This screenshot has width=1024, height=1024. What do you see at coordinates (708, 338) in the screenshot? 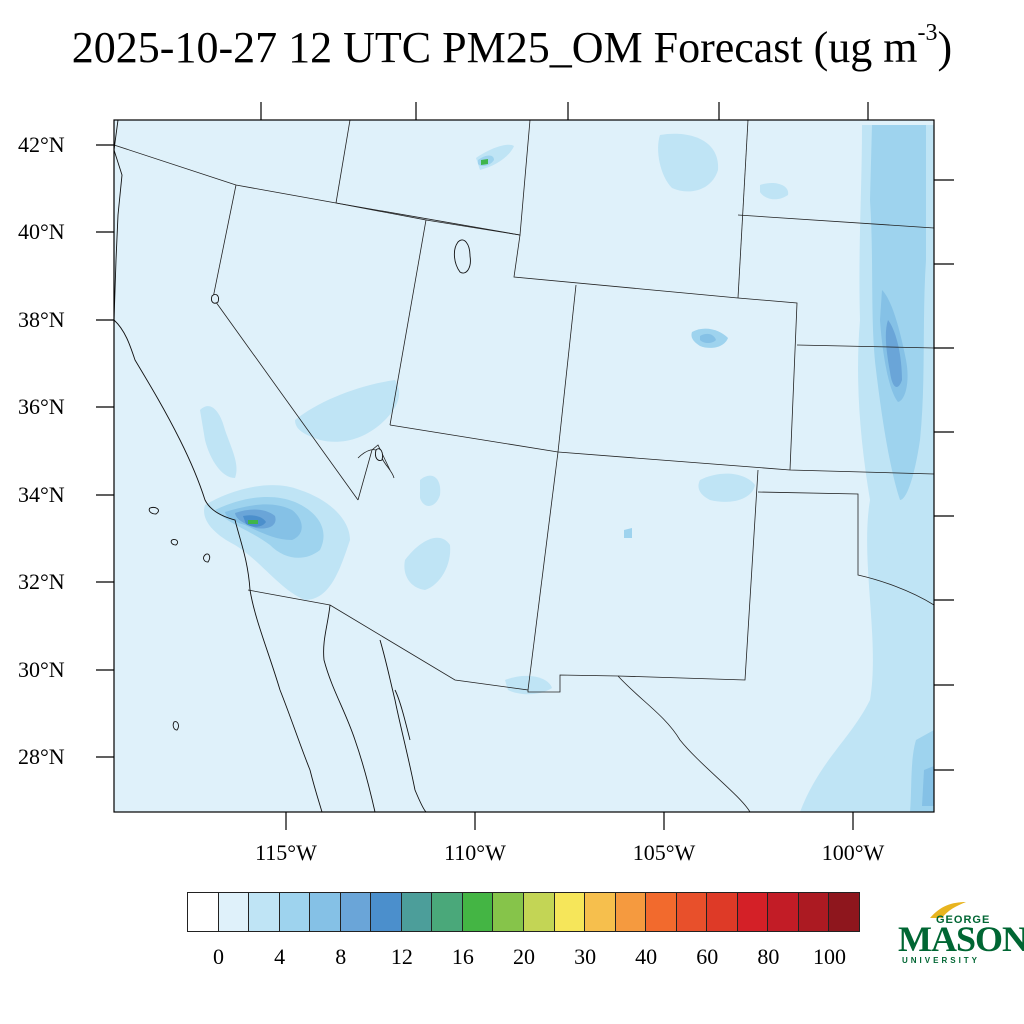
I see `contour-co-medium` at bounding box center [708, 338].